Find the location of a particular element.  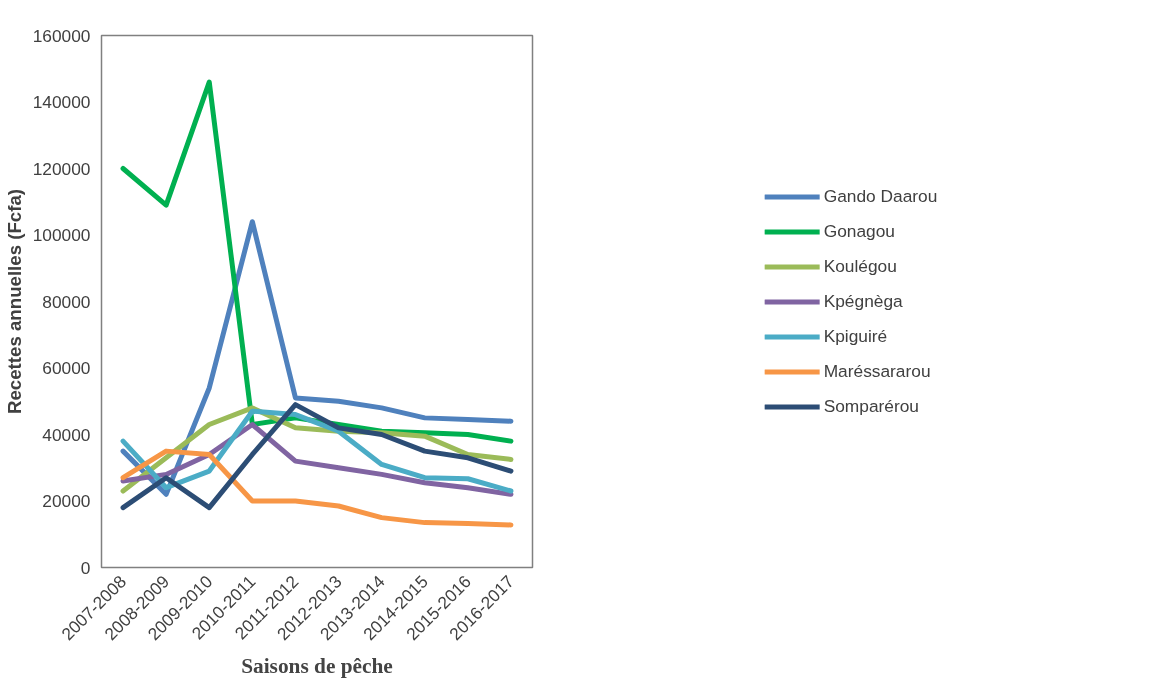

y-tick-label: 20000 is located at coordinates (66, 501).